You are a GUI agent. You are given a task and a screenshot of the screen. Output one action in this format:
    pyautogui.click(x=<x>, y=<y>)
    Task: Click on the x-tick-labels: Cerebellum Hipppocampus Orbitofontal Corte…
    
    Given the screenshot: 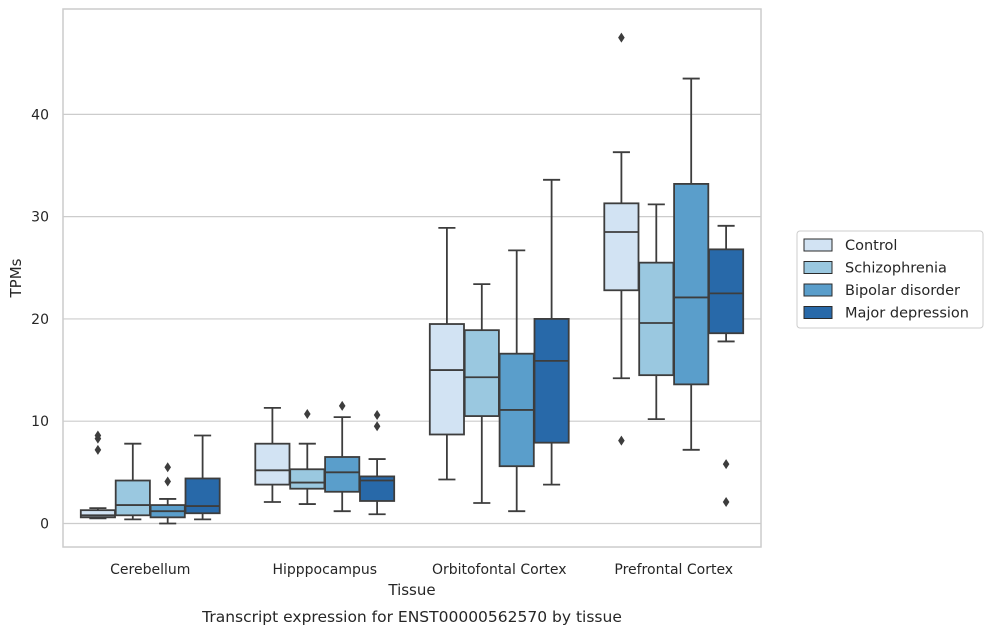 What is the action you would take?
    pyautogui.click(x=421, y=570)
    